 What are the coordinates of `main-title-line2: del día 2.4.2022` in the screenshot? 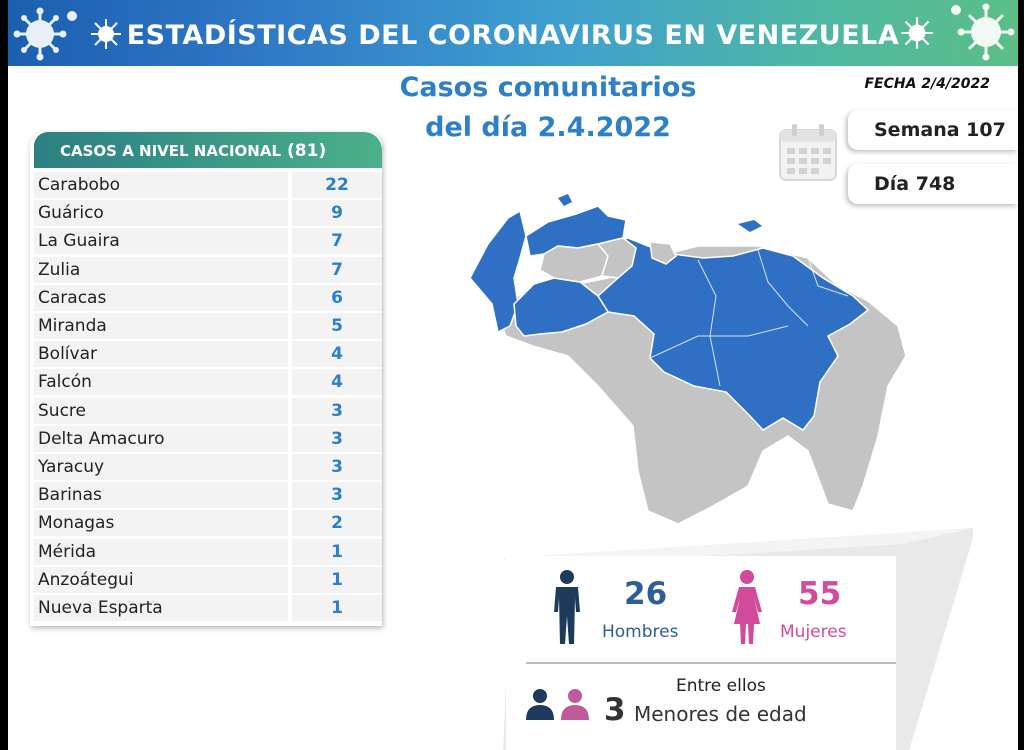 It's located at (548, 127).